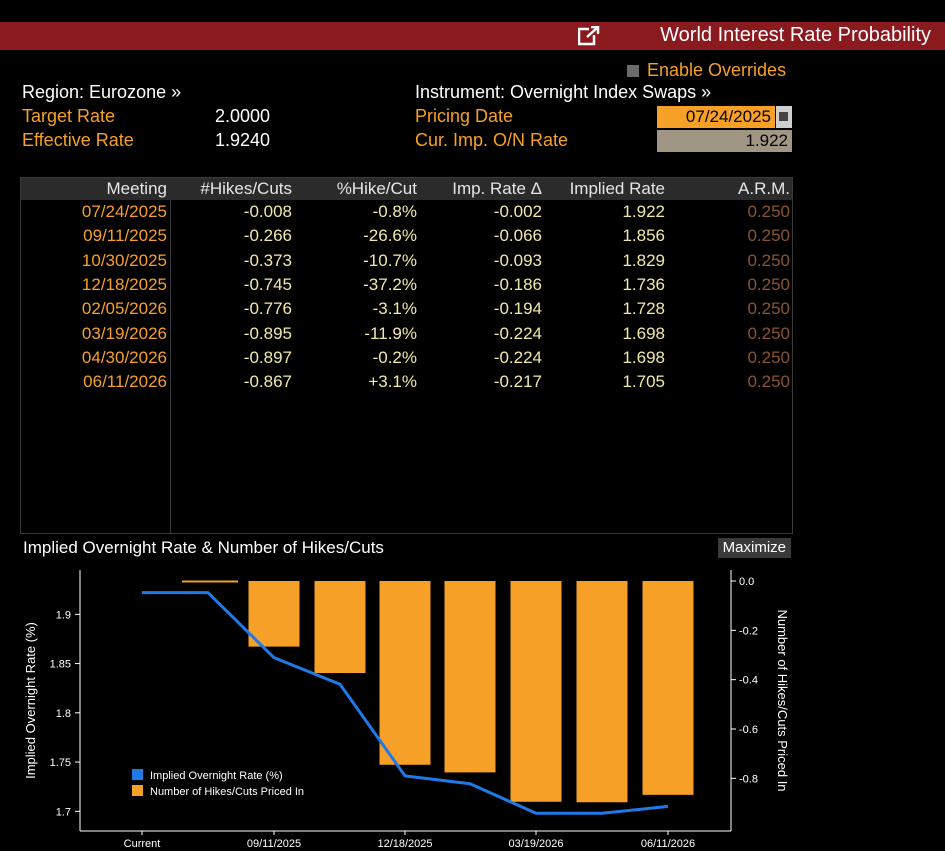 This screenshot has height=851, width=945. What do you see at coordinates (267, 357) in the screenshot?
I see `hikes-cuts: -0.897` at bounding box center [267, 357].